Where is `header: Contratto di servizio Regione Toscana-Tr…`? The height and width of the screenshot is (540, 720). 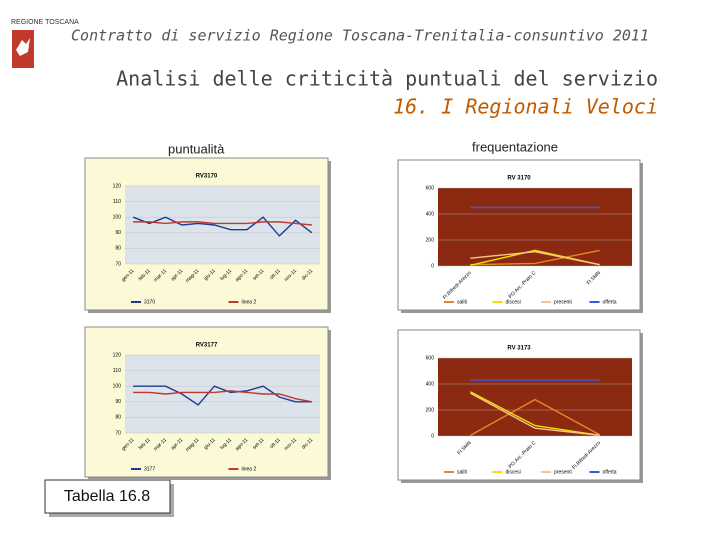 header: Contratto di servizio Regione Toscana-Tr… is located at coordinates (360, 36).